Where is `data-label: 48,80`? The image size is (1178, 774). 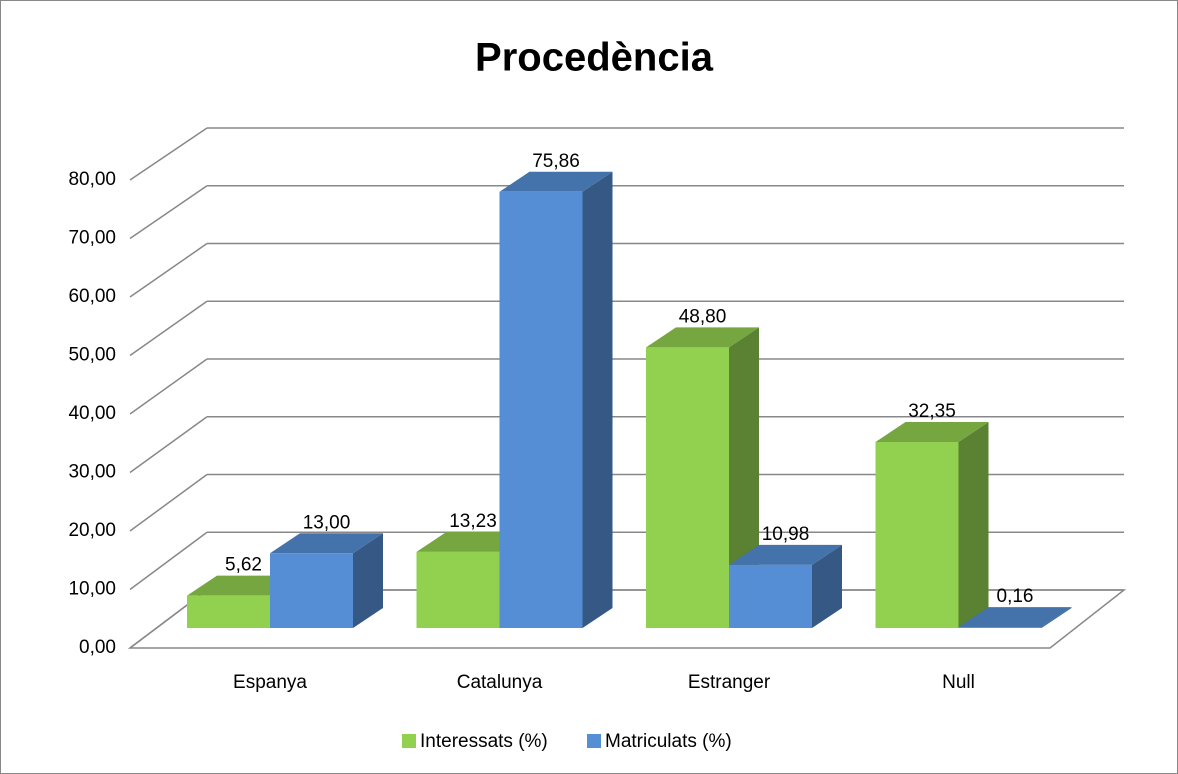
data-label: 48,80 is located at coordinates (703, 316).